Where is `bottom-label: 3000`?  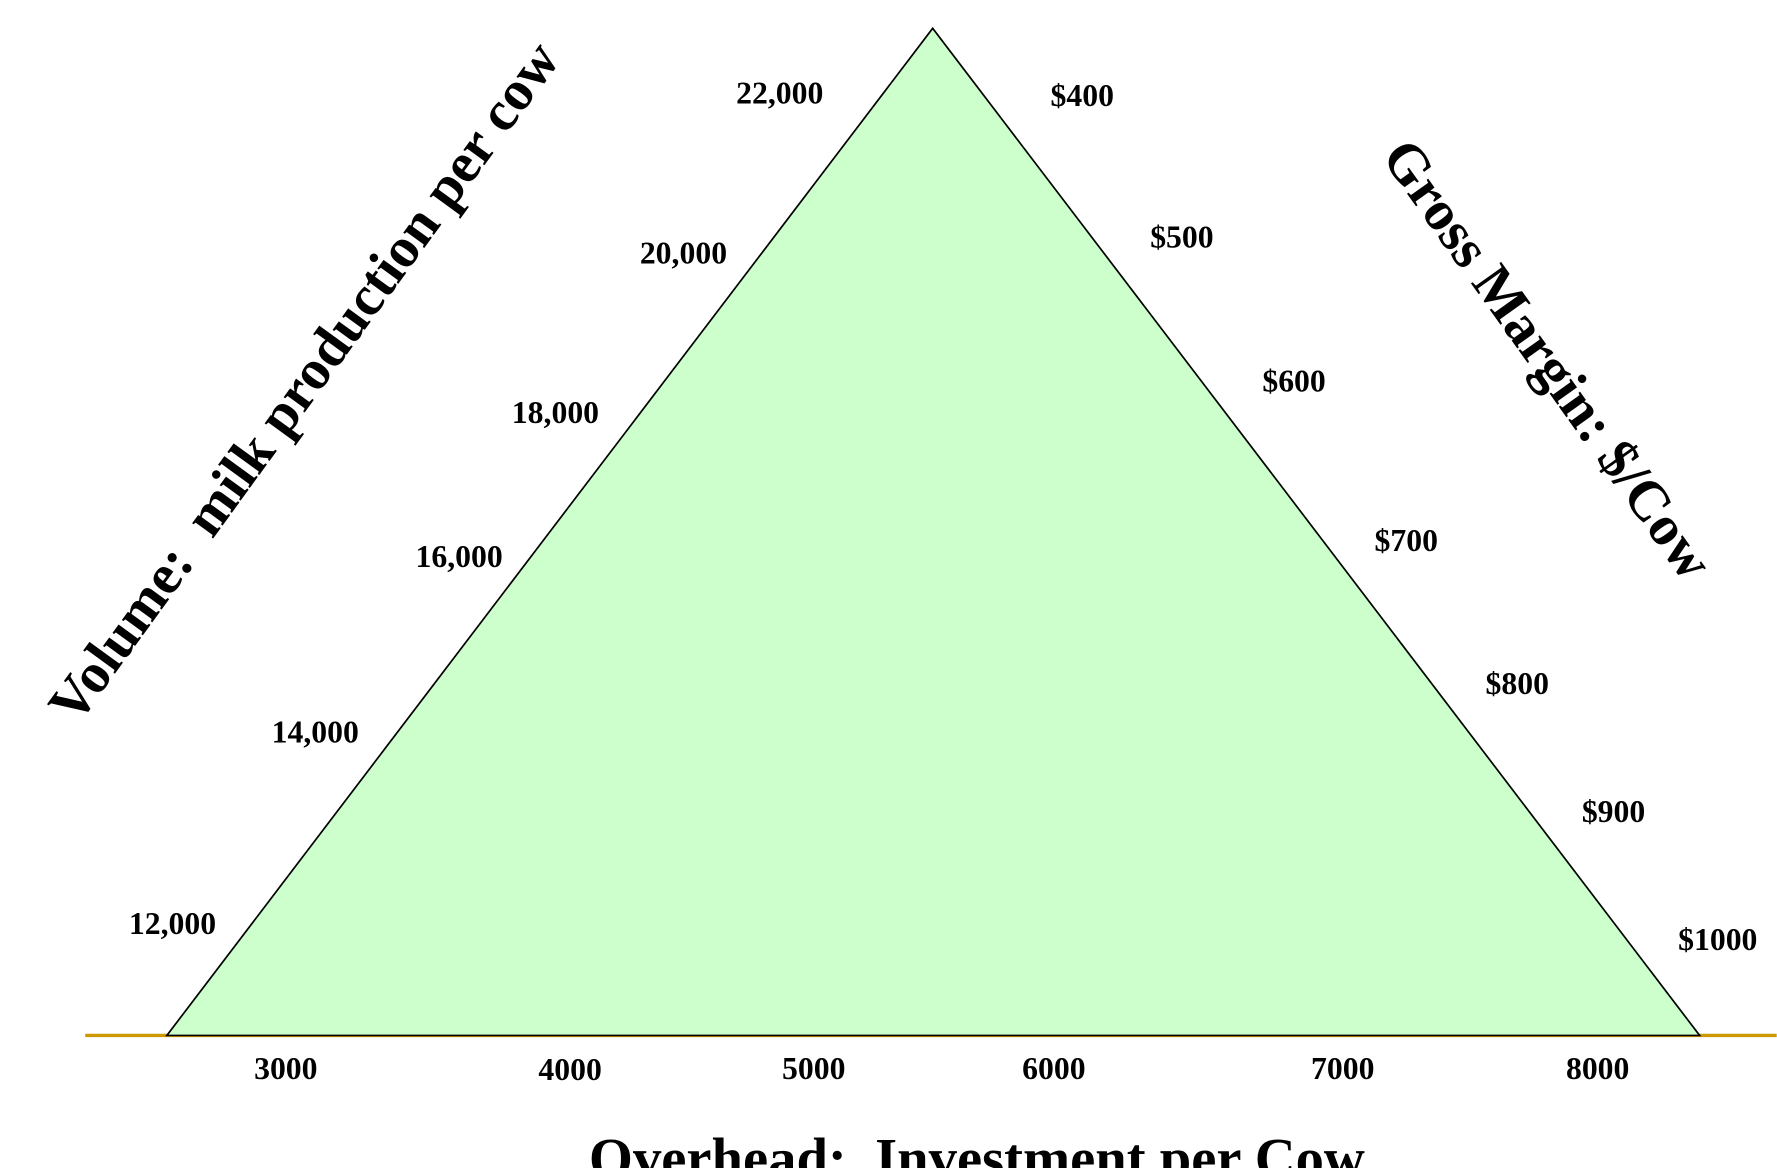
bottom-label: 3000 is located at coordinates (285, 1068).